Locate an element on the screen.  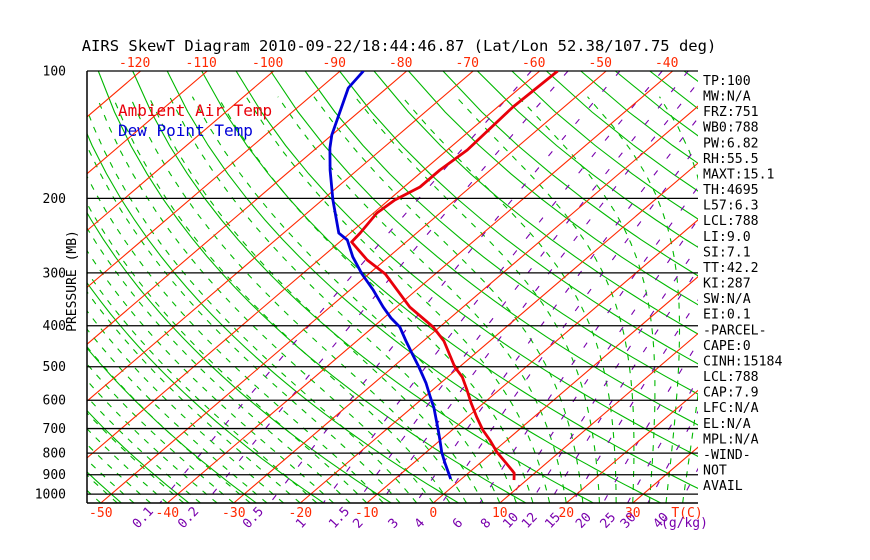
bottom-axis-tick-label: 10 is located at coordinates (500, 513).